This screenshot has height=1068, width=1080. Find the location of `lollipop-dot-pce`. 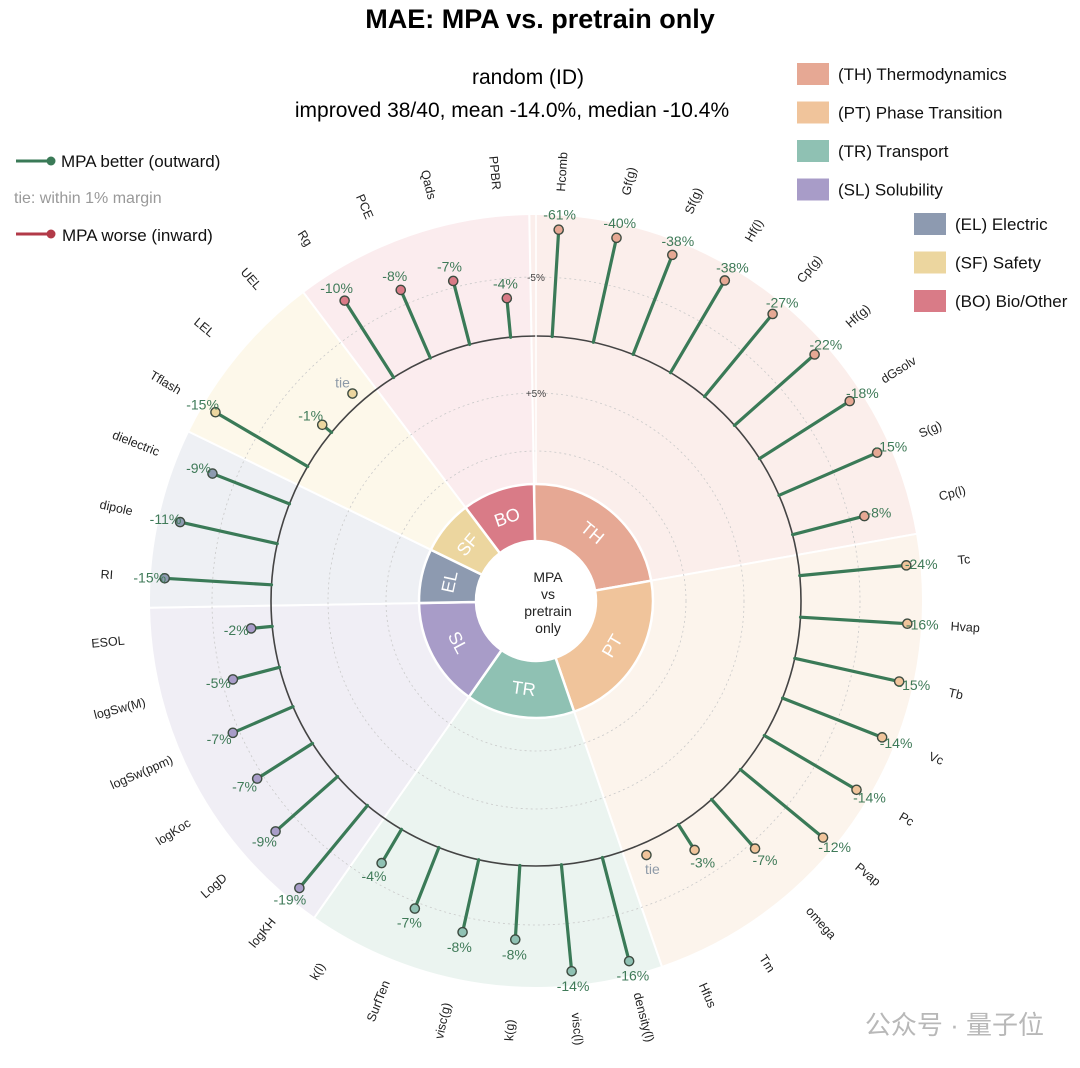

lollipop-dot-pce is located at coordinates (401, 290).